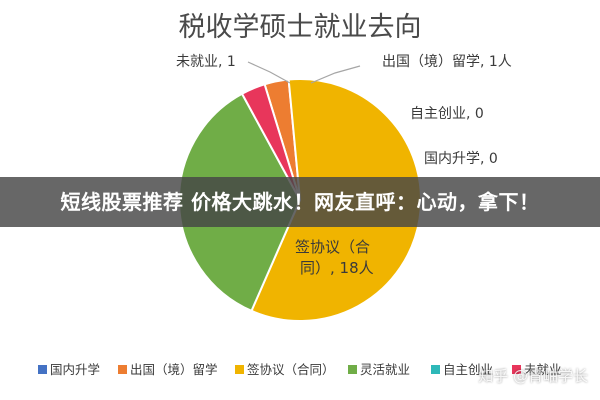 Image resolution: width=600 pixels, height=400 pixels. I want to click on legend-swatch-domestic-study, so click(42, 369).